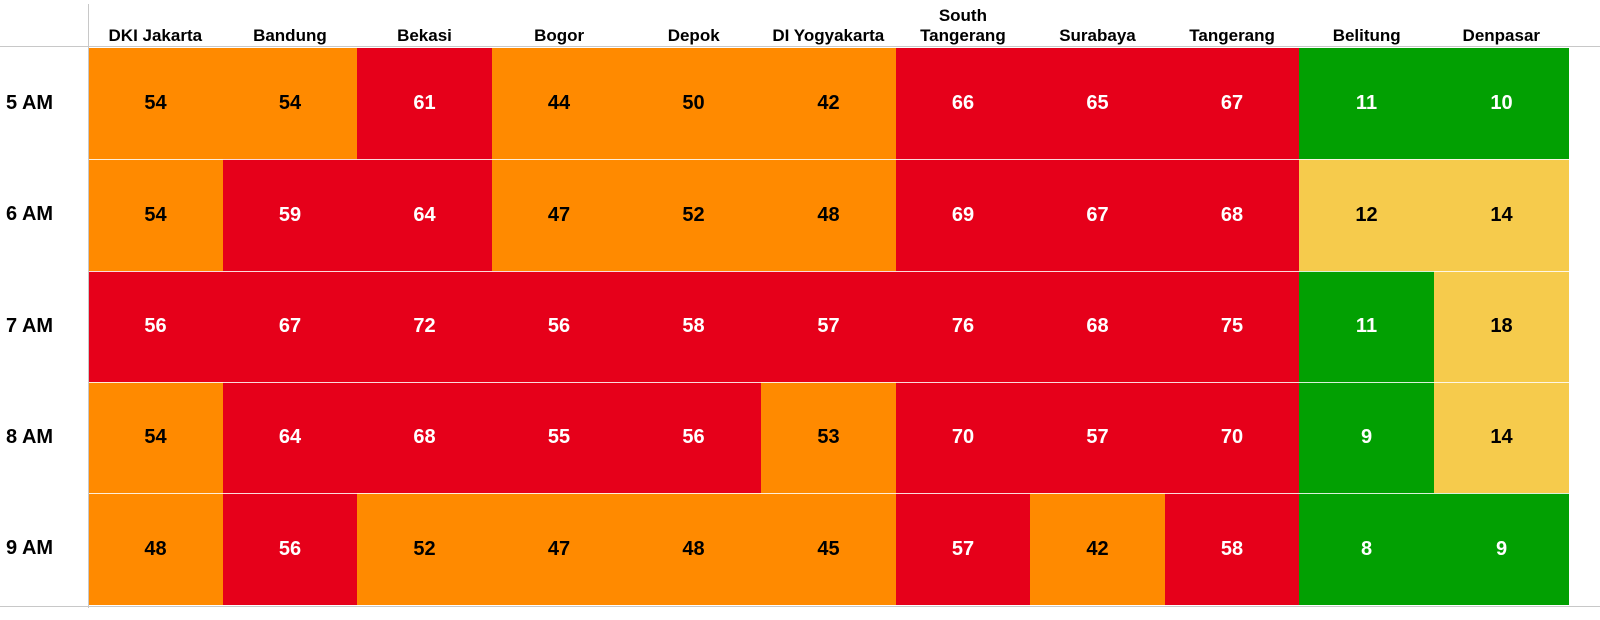  Describe the element at coordinates (1501, 103) in the screenshot. I see `heatmap-cell: 10` at that location.